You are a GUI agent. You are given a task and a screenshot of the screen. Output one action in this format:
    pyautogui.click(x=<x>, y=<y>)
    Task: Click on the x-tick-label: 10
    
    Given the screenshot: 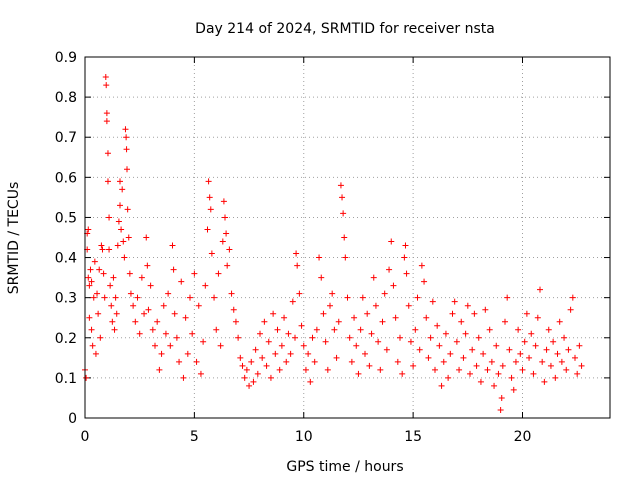 What is the action you would take?
    pyautogui.click(x=304, y=437)
    